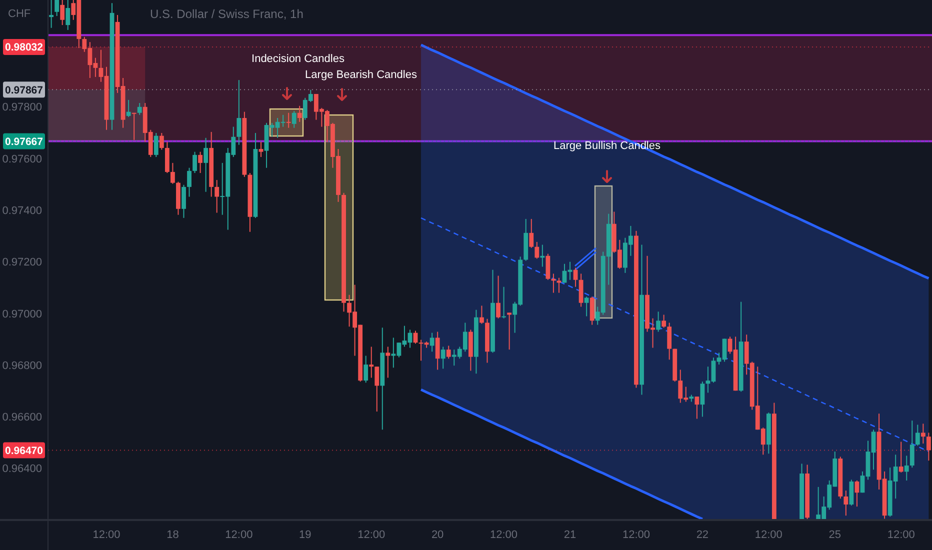 The height and width of the screenshot is (550, 932). Describe the element at coordinates (702, 535) in the screenshot. I see `x-tick-label: 22` at that location.